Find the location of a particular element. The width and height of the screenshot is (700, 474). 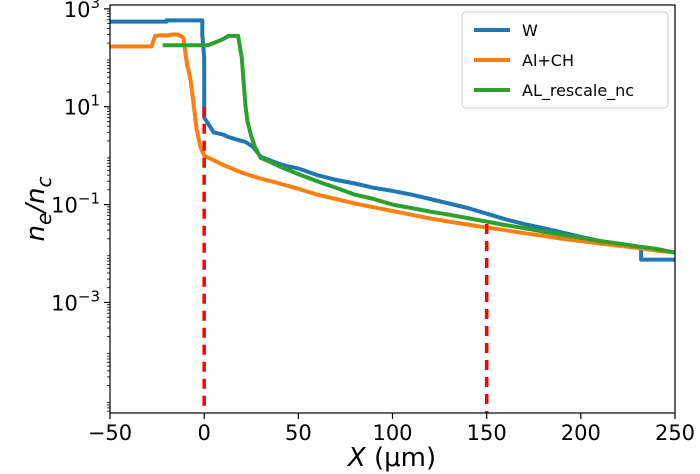

y-tick-label-0: 103 is located at coordinates (82, 11).